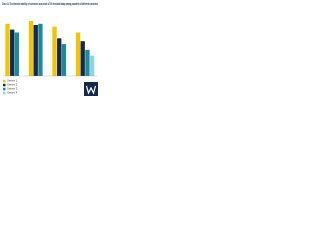 This screenshot has height=240, width=320. I want to click on legend-label: Series 2, so click(12, 85).